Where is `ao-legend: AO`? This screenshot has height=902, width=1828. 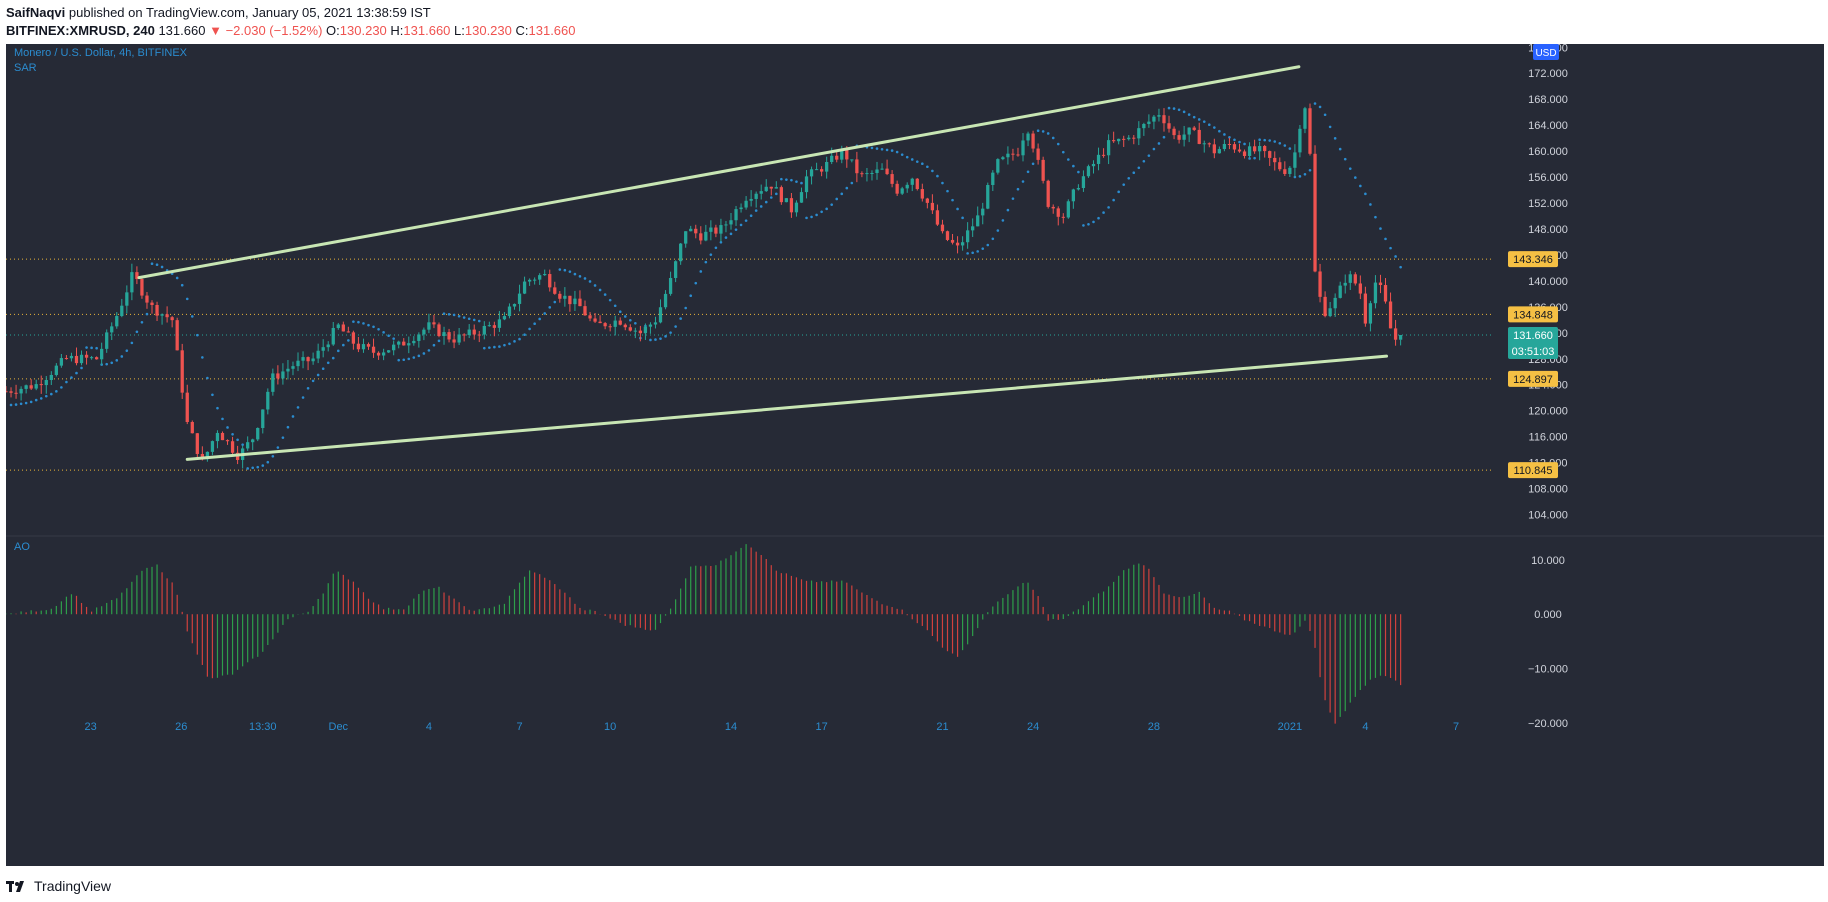 ao-legend: AO is located at coordinates (22, 547).